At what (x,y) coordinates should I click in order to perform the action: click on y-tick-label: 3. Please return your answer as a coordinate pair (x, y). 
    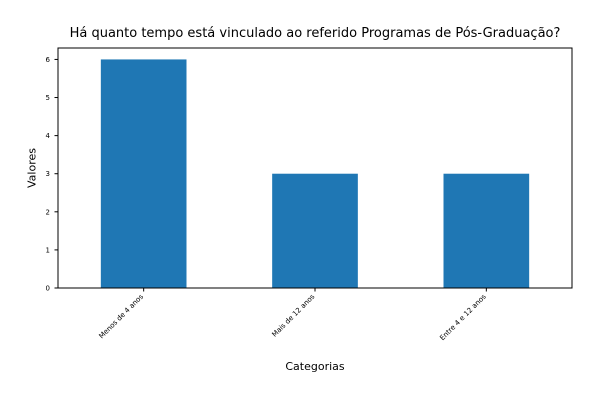
    Looking at the image, I should click on (48, 174).